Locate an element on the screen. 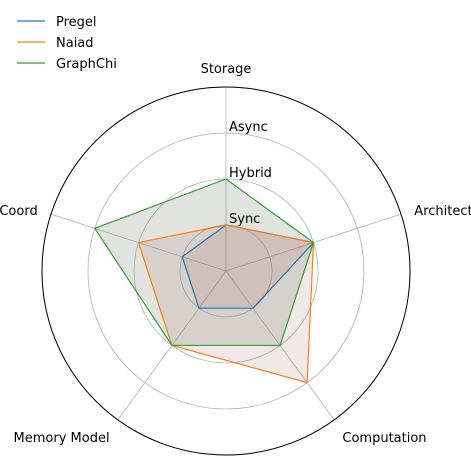 The image size is (471, 470). legend-label-graphchi: GraphChi is located at coordinates (86, 64).